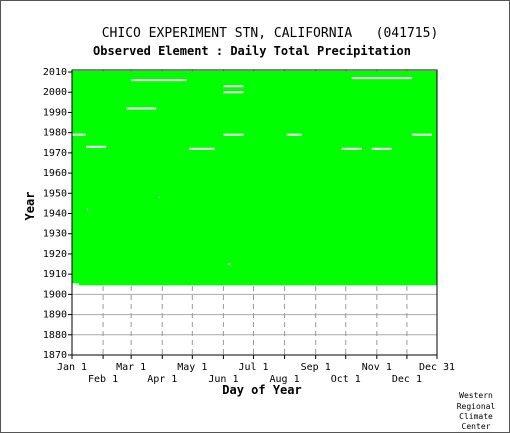 This screenshot has height=433, width=510. I want to click on y-tick-label: 2010, so click(55, 72).